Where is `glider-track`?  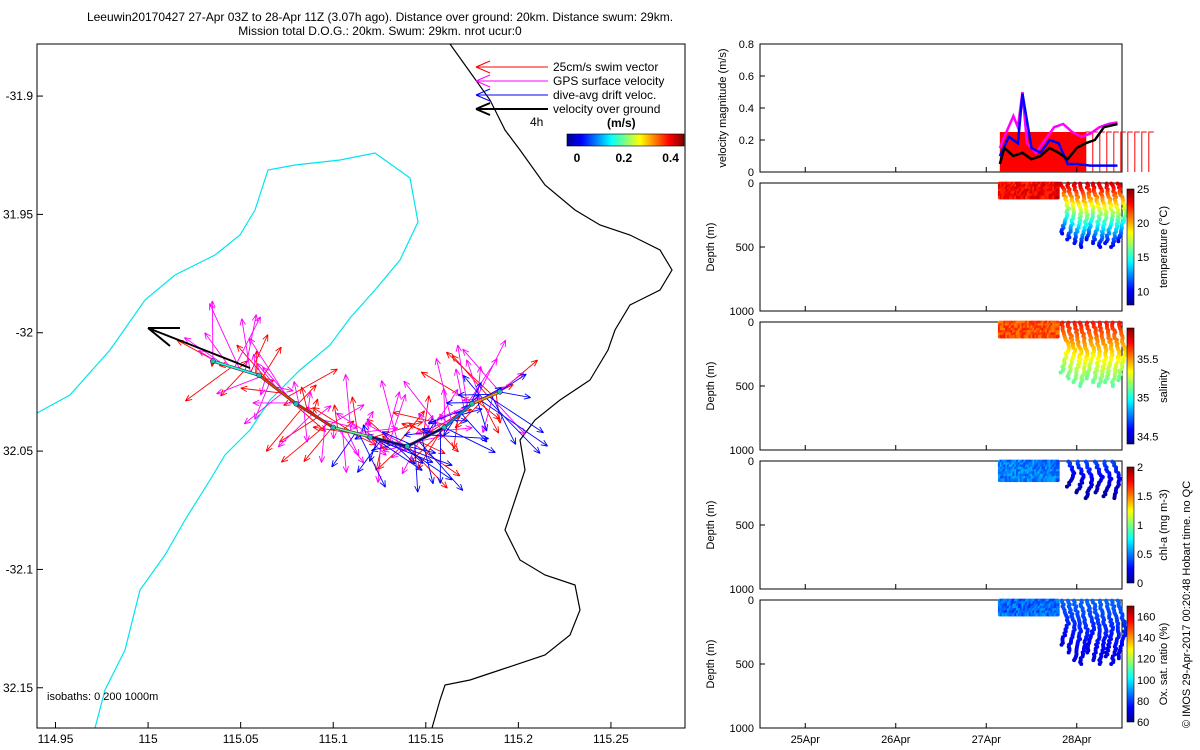
glider-track is located at coordinates (356, 404).